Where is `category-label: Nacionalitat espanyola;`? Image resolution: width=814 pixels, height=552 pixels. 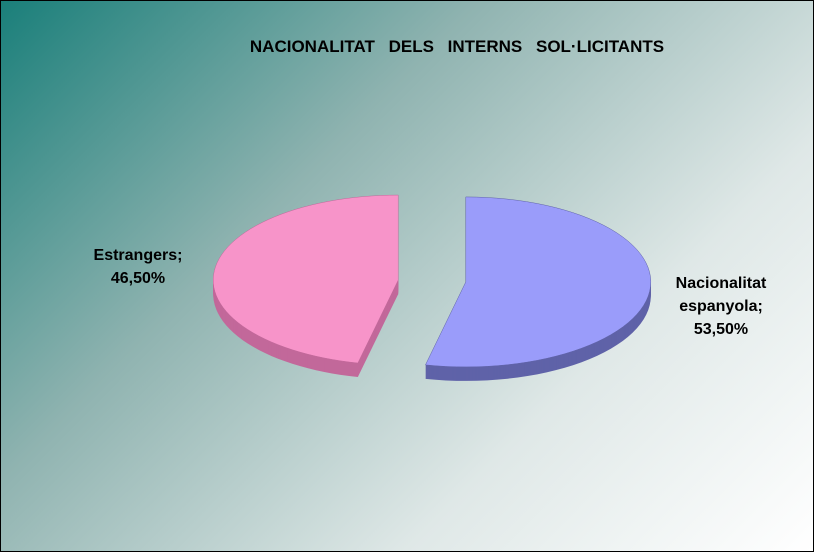
category-label: Nacionalitat espanyola; is located at coordinates (721, 295).